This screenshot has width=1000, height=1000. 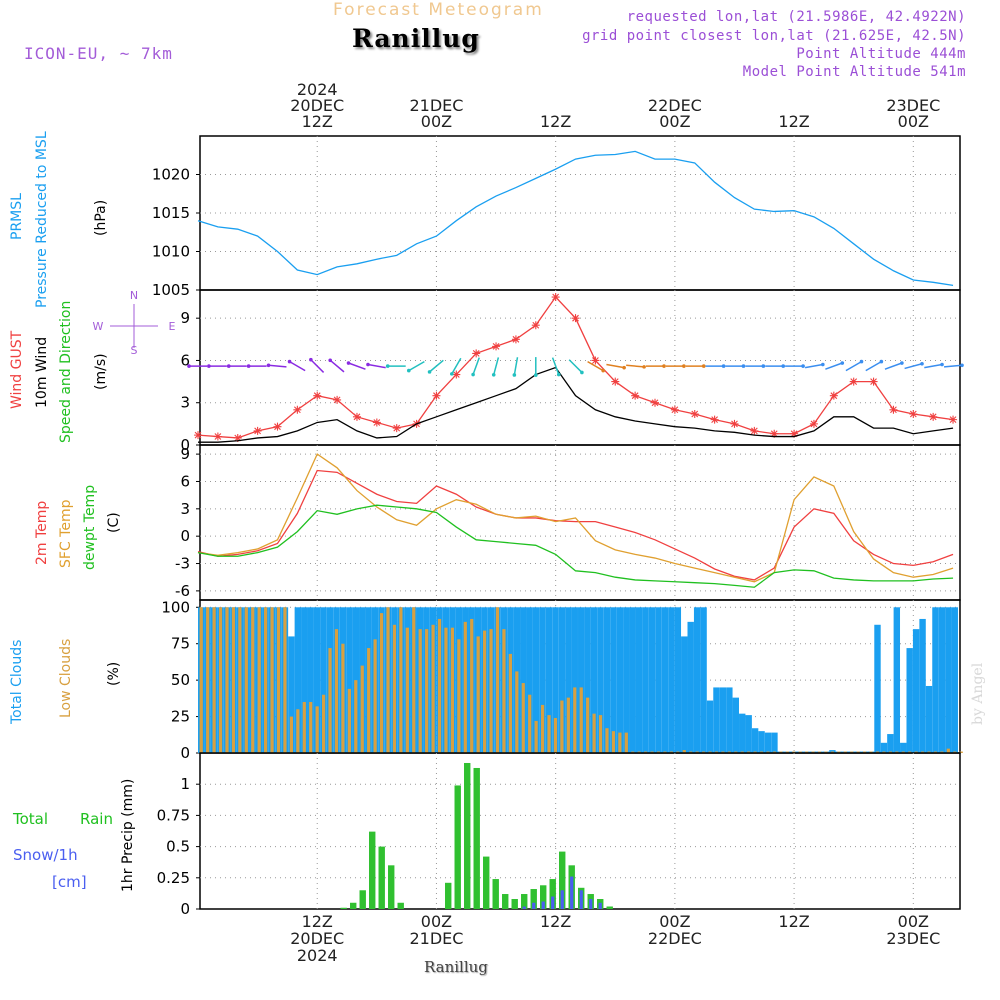 I want to click on model-label: ICON-EU, ~ 7km, so click(x=98, y=53).